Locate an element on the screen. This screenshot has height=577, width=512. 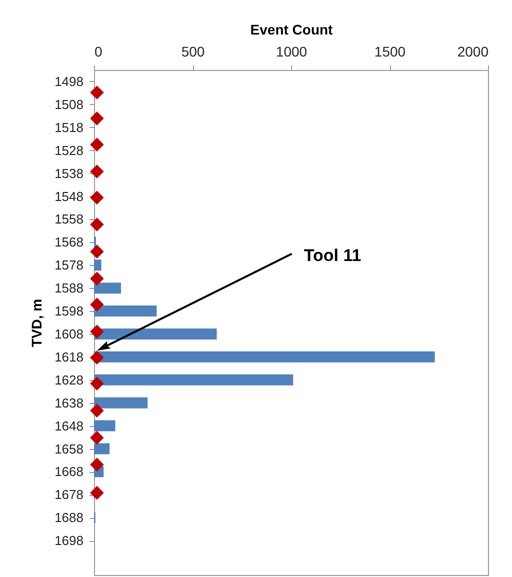
y-tick-label: 1518 is located at coordinates (69, 127).